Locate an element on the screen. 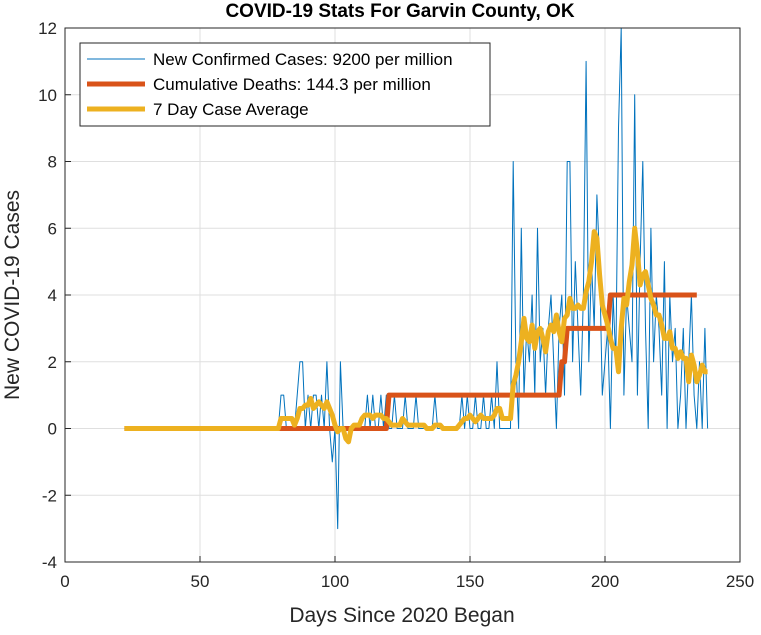  legend-box is located at coordinates (285, 84).